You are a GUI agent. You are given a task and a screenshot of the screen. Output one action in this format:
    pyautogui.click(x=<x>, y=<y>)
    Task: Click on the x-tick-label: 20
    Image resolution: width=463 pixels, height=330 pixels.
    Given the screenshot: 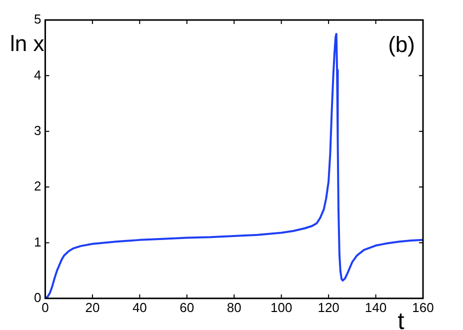 What is the action you would take?
    pyautogui.click(x=92, y=307)
    